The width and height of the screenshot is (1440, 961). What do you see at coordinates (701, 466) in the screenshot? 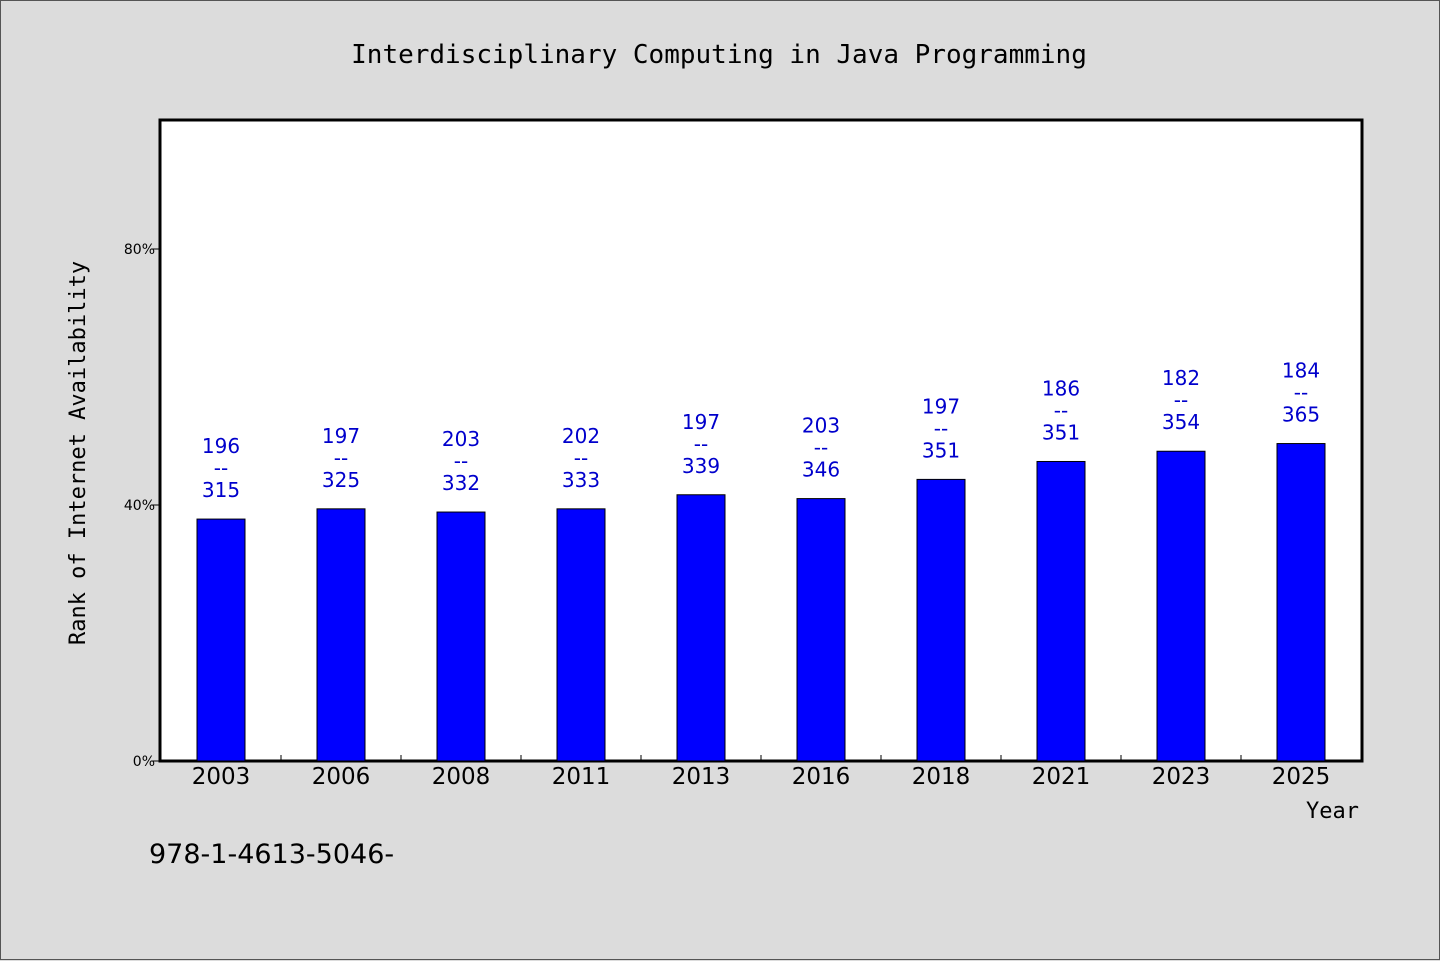
I see `bar-label-2013-bottom: 339` at bounding box center [701, 466].